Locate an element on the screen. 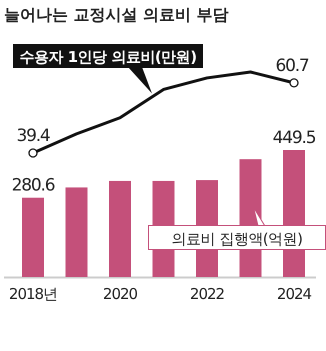 The image size is (326, 351). series-label: 의료비 집행액(억원) is located at coordinates (237, 239).